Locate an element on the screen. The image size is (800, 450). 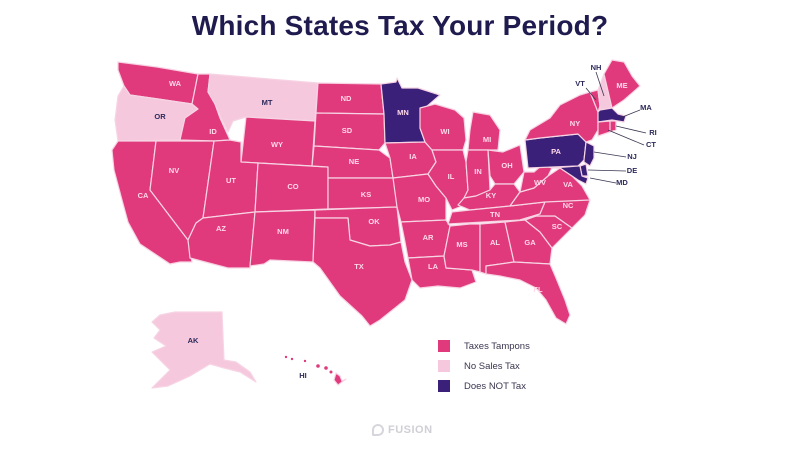
state-label-fl: FL is located at coordinates (538, 289).